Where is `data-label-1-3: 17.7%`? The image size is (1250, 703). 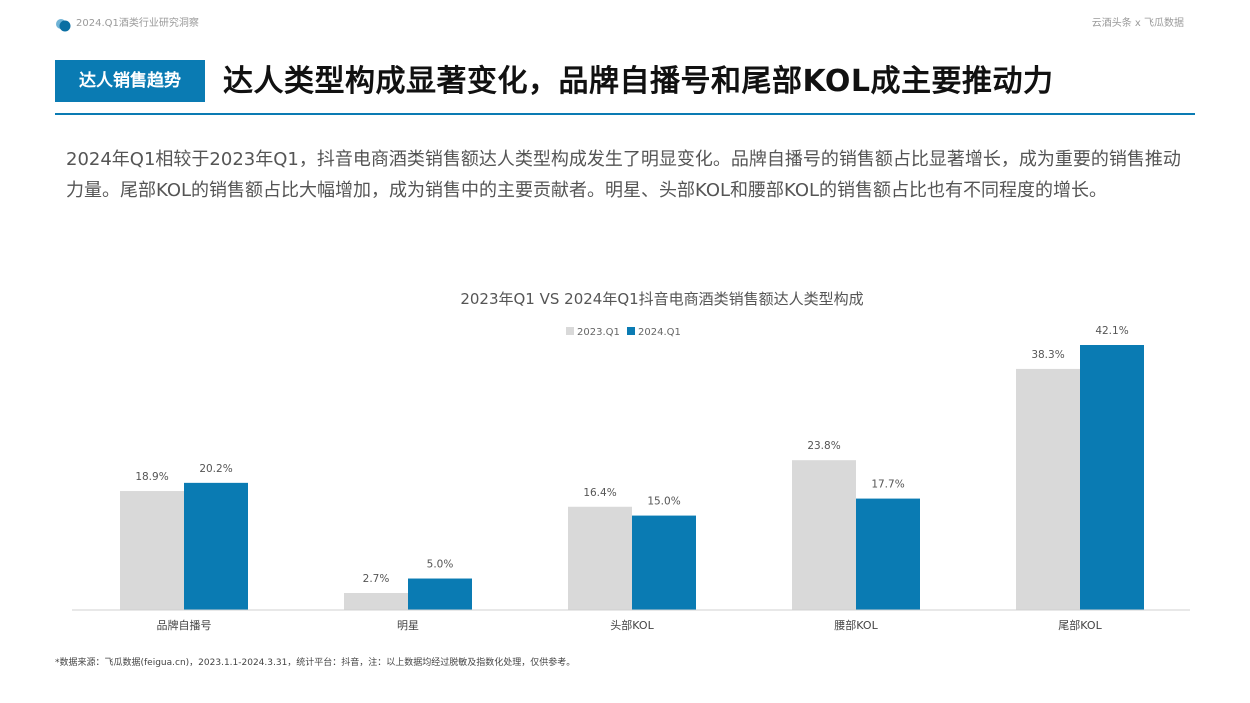
data-label-1-3: 17.7% is located at coordinates (887, 485).